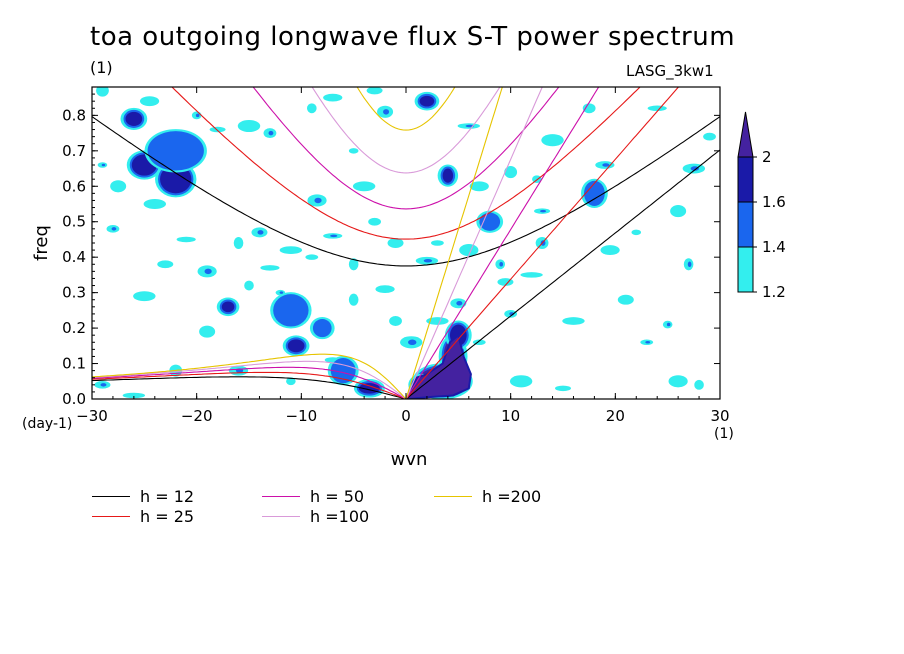 This screenshot has height=654, width=904. Describe the element at coordinates (74, 222) in the screenshot. I see `y-tick-label: 0.5` at that location.